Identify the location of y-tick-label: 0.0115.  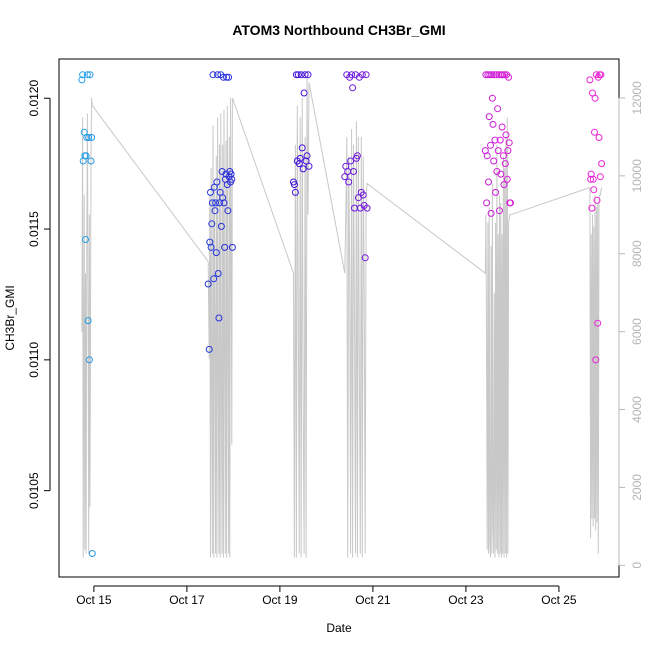
(34, 229).